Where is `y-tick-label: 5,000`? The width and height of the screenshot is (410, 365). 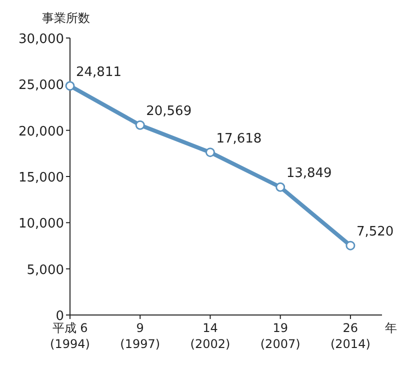 y-tick-label: 5,000 is located at coordinates (45, 270).